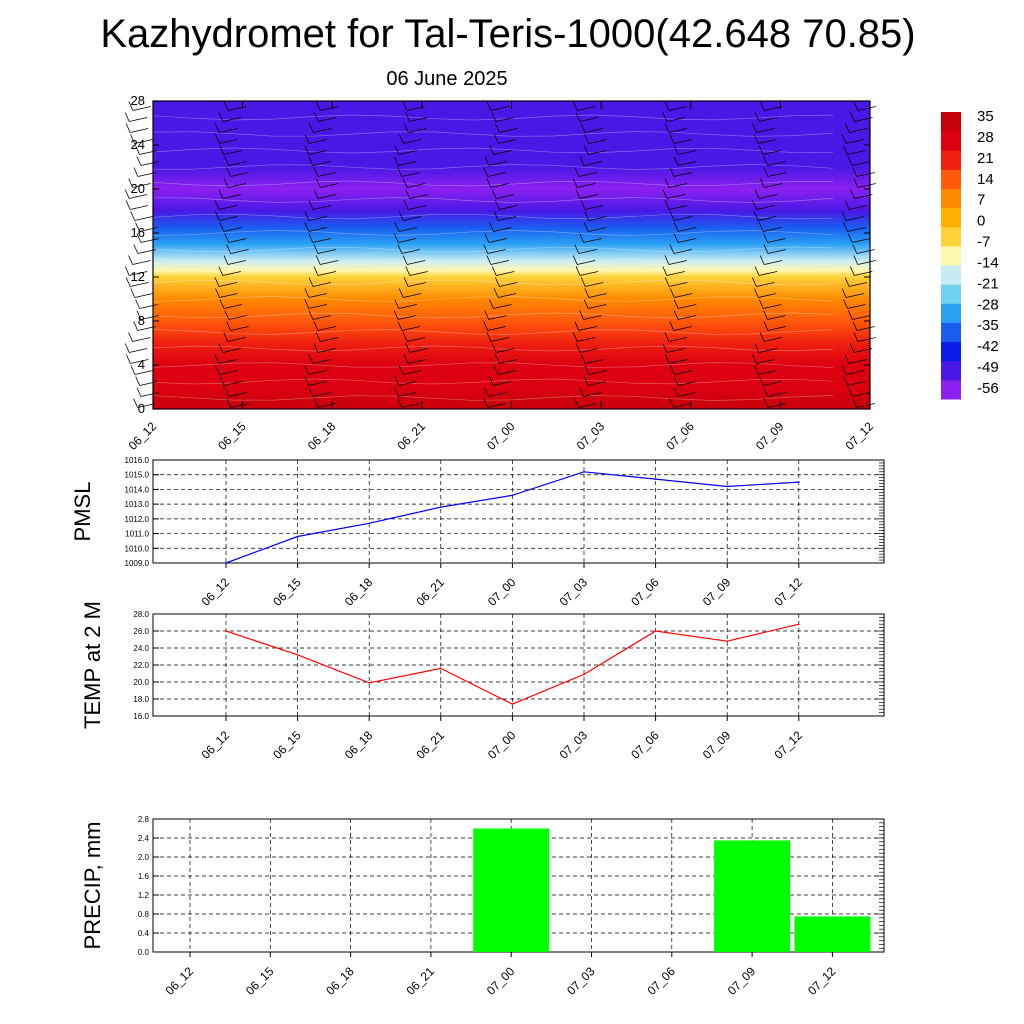  I want to click on y-tick-label: 2.8, so click(144, 819).